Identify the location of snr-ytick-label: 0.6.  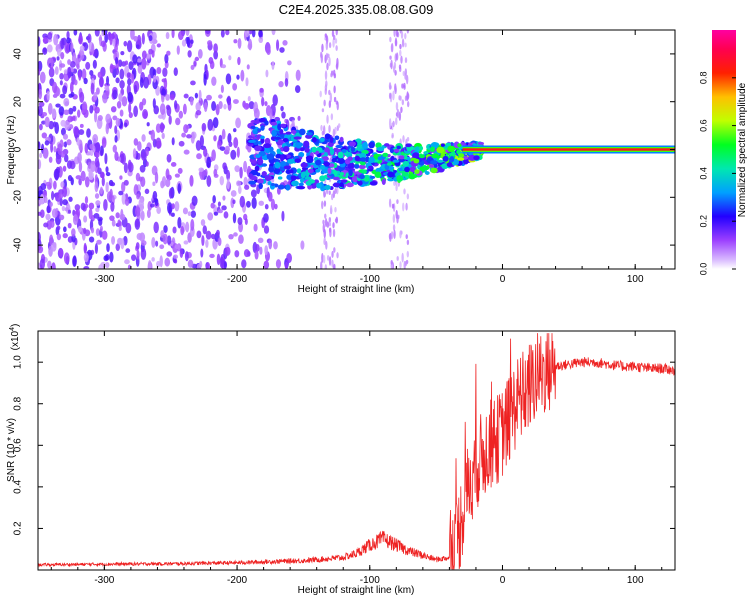
(18, 445).